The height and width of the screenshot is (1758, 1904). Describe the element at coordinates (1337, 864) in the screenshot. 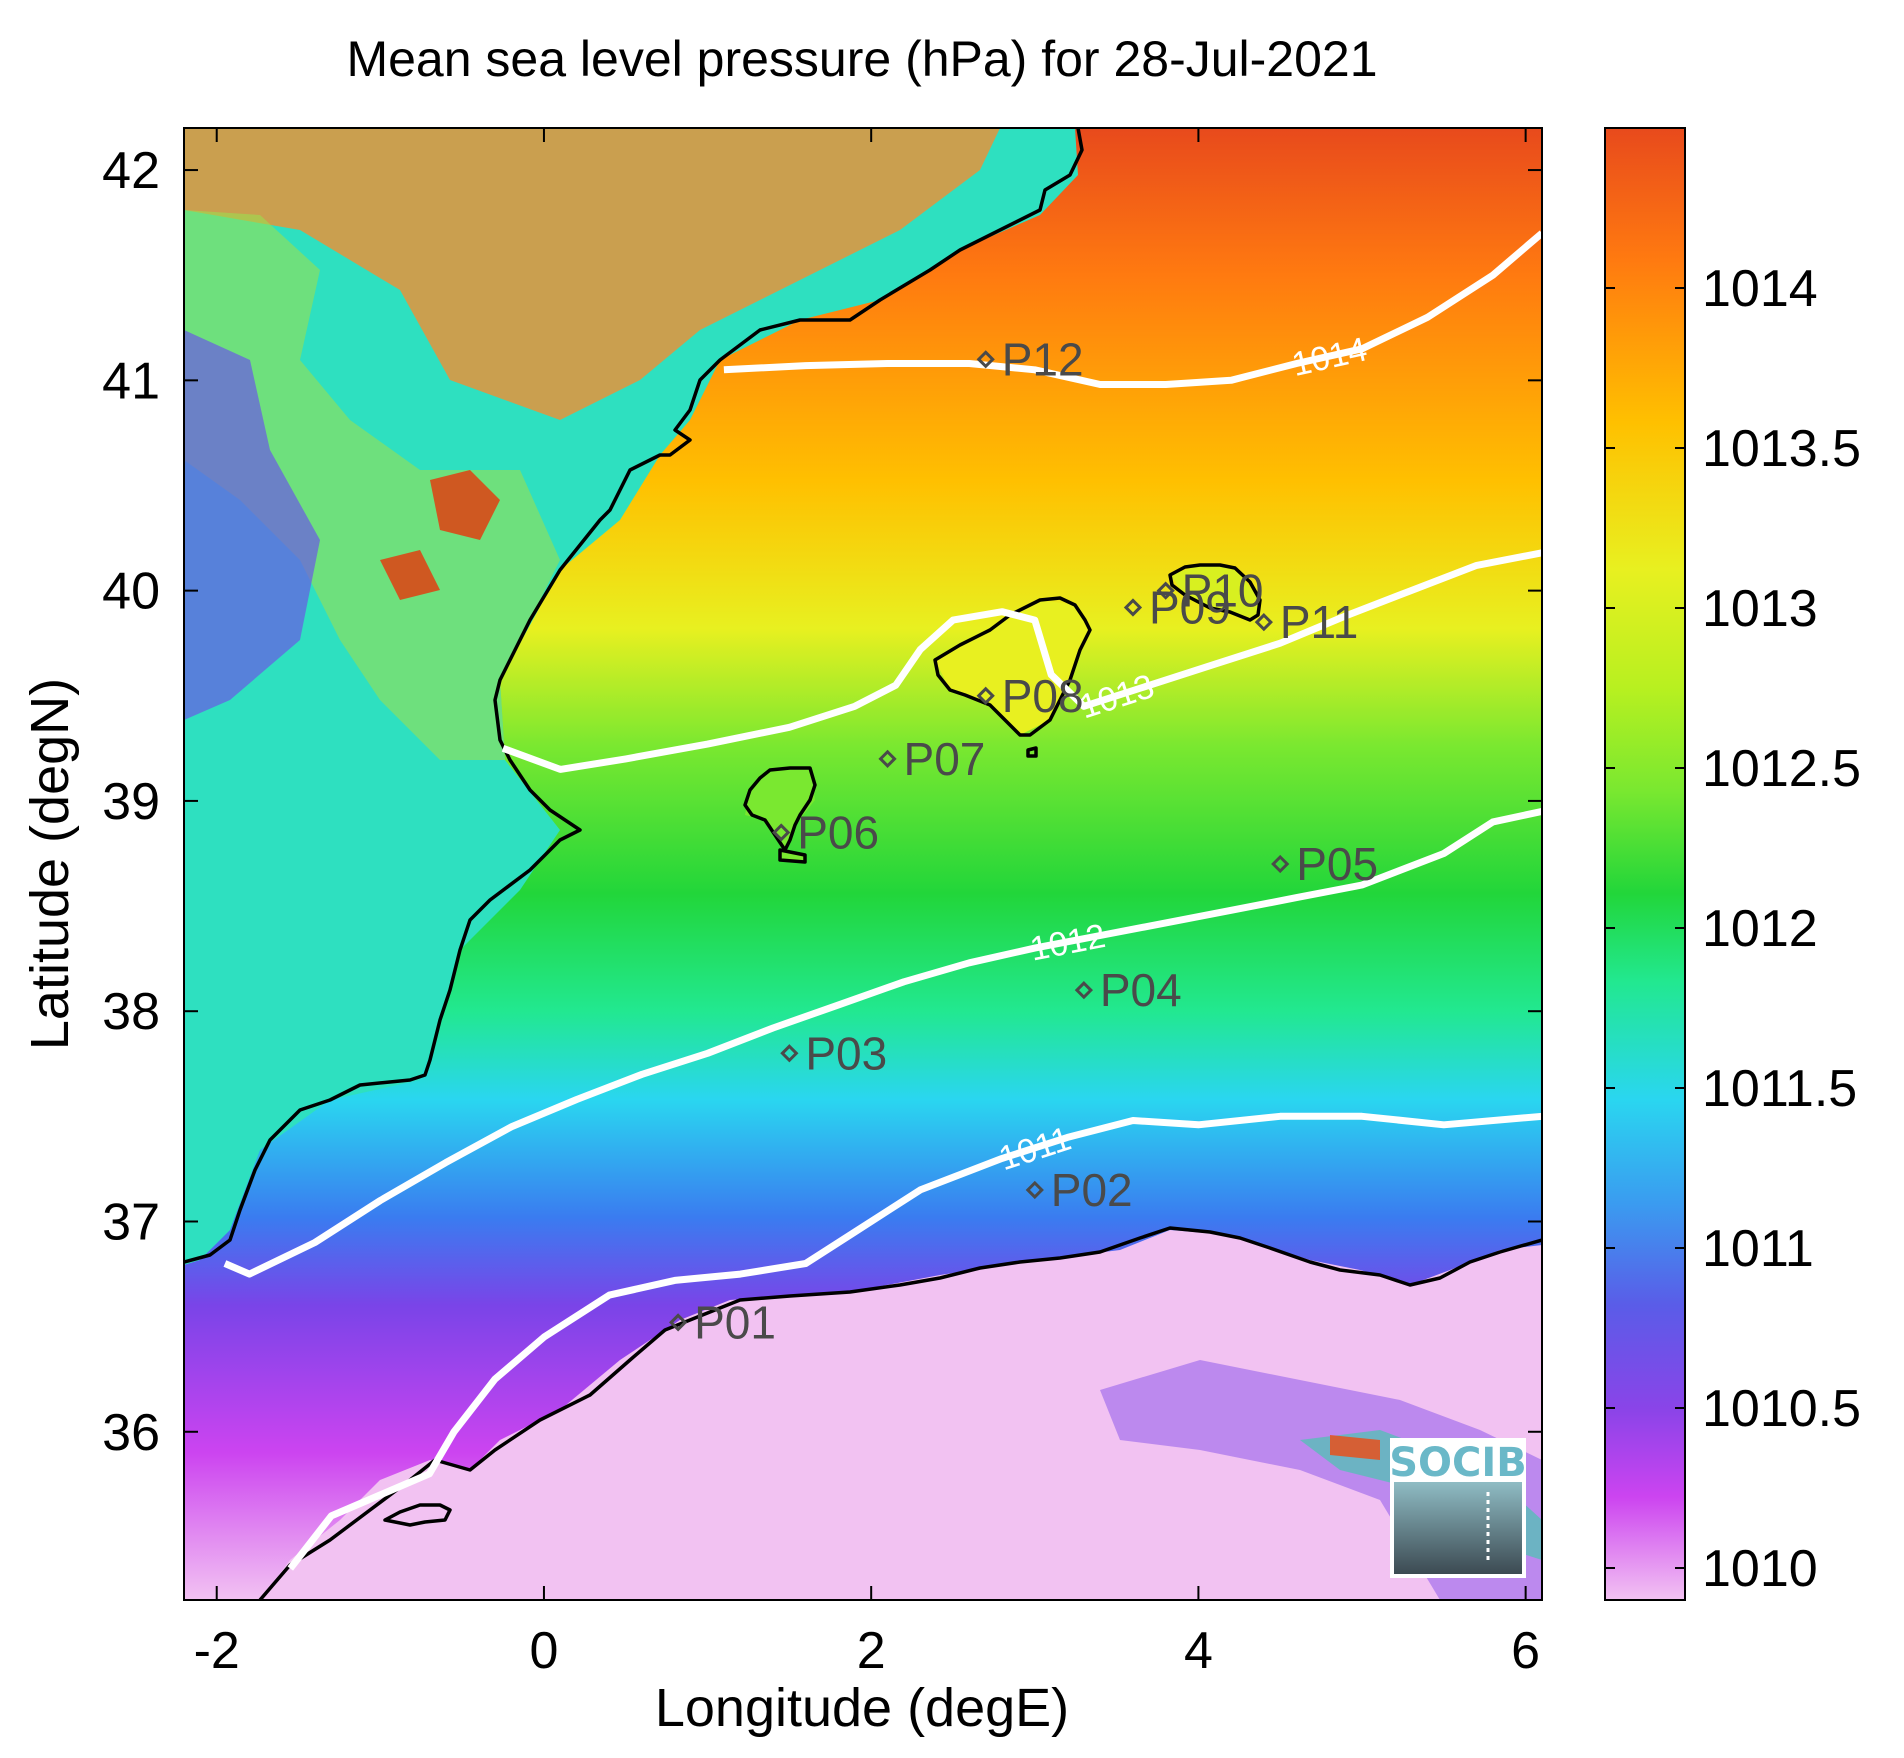

I see `station-label-p05: P05` at that location.